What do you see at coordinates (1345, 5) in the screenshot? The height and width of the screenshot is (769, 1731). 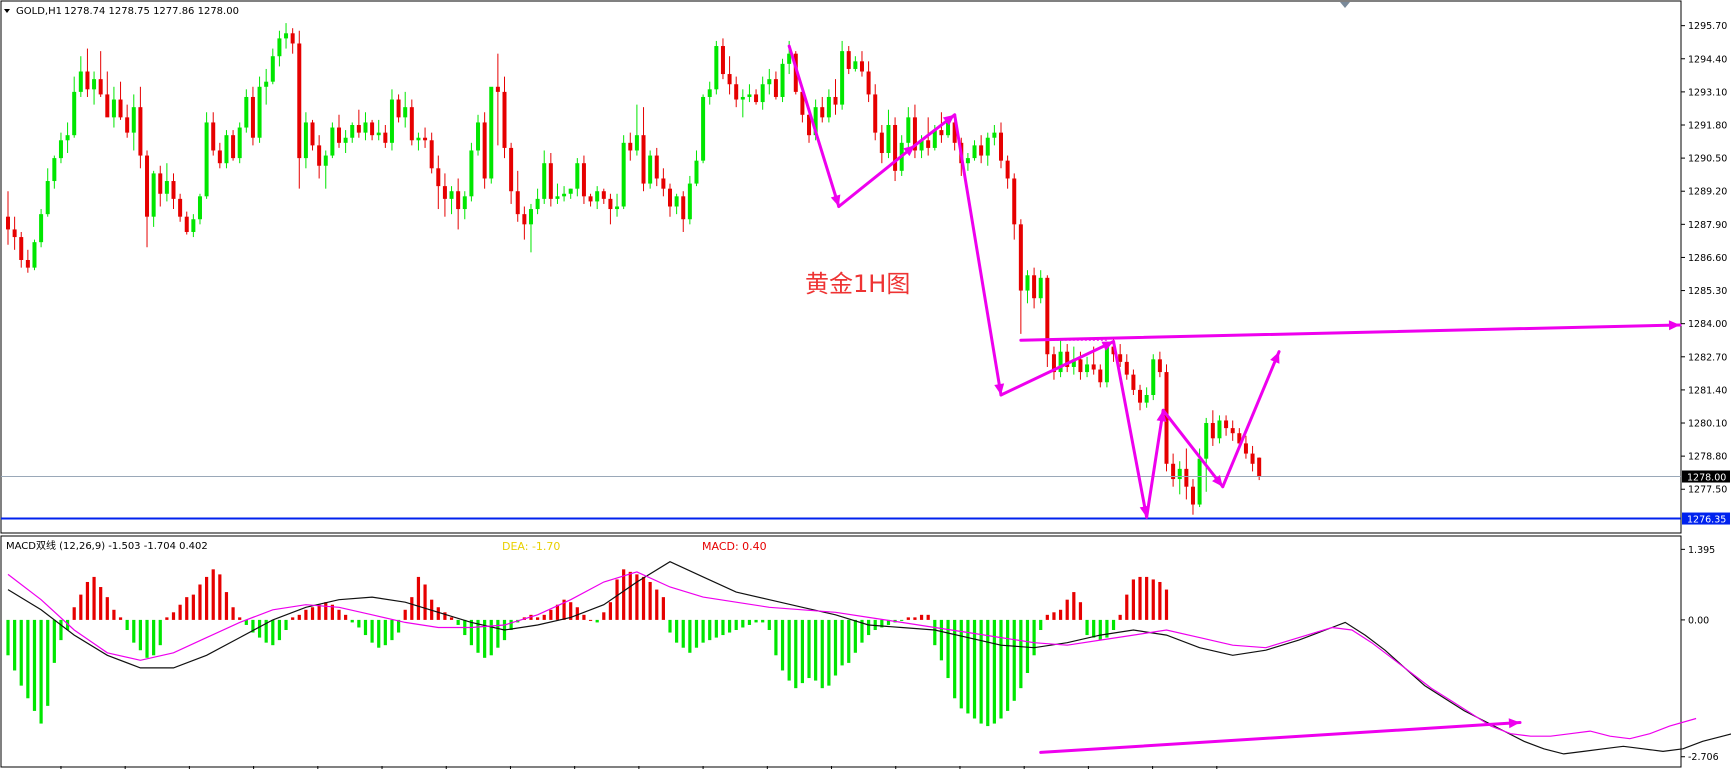 I see `window-scroll-marker` at bounding box center [1345, 5].